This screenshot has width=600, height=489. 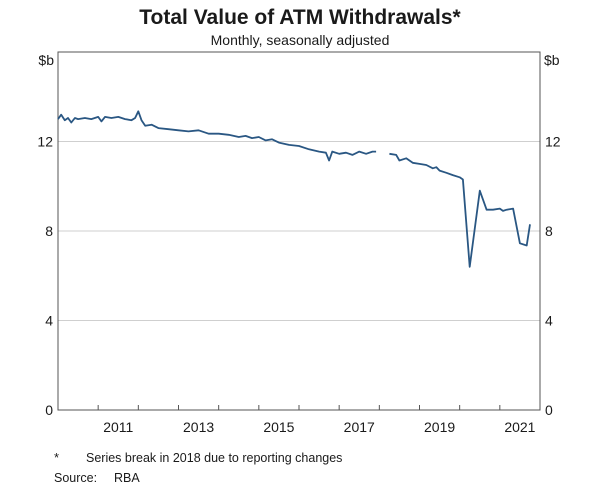 I want to click on y-tick-label-right: 0, so click(x=549, y=410).